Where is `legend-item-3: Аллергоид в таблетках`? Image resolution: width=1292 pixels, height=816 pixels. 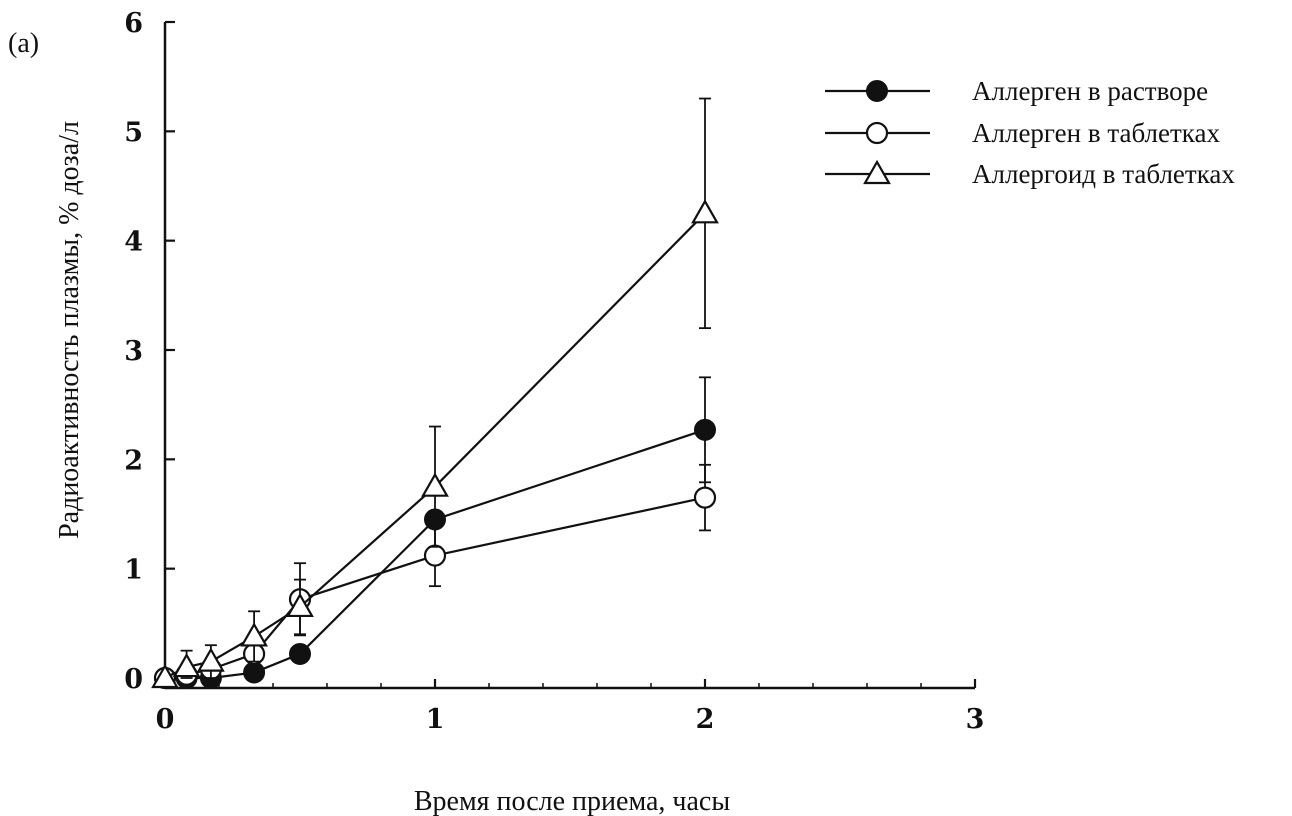 legend-item-3: Аллергоид в таблетках is located at coordinates (1030, 174).